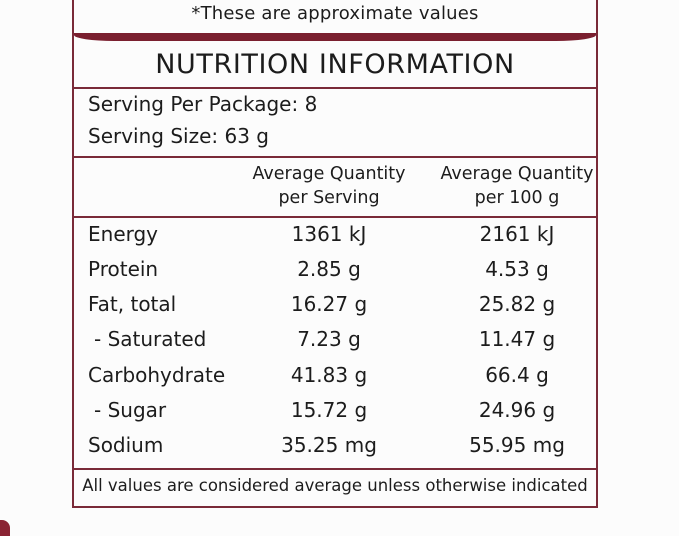 The height and width of the screenshot is (536, 679). I want to click on divider-serving, so click(335, 157).